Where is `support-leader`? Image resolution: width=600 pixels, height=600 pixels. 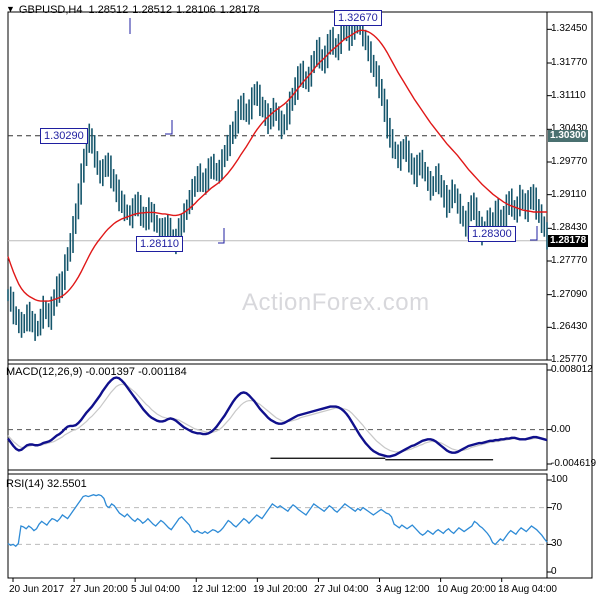 support-leader is located at coordinates (221, 236).